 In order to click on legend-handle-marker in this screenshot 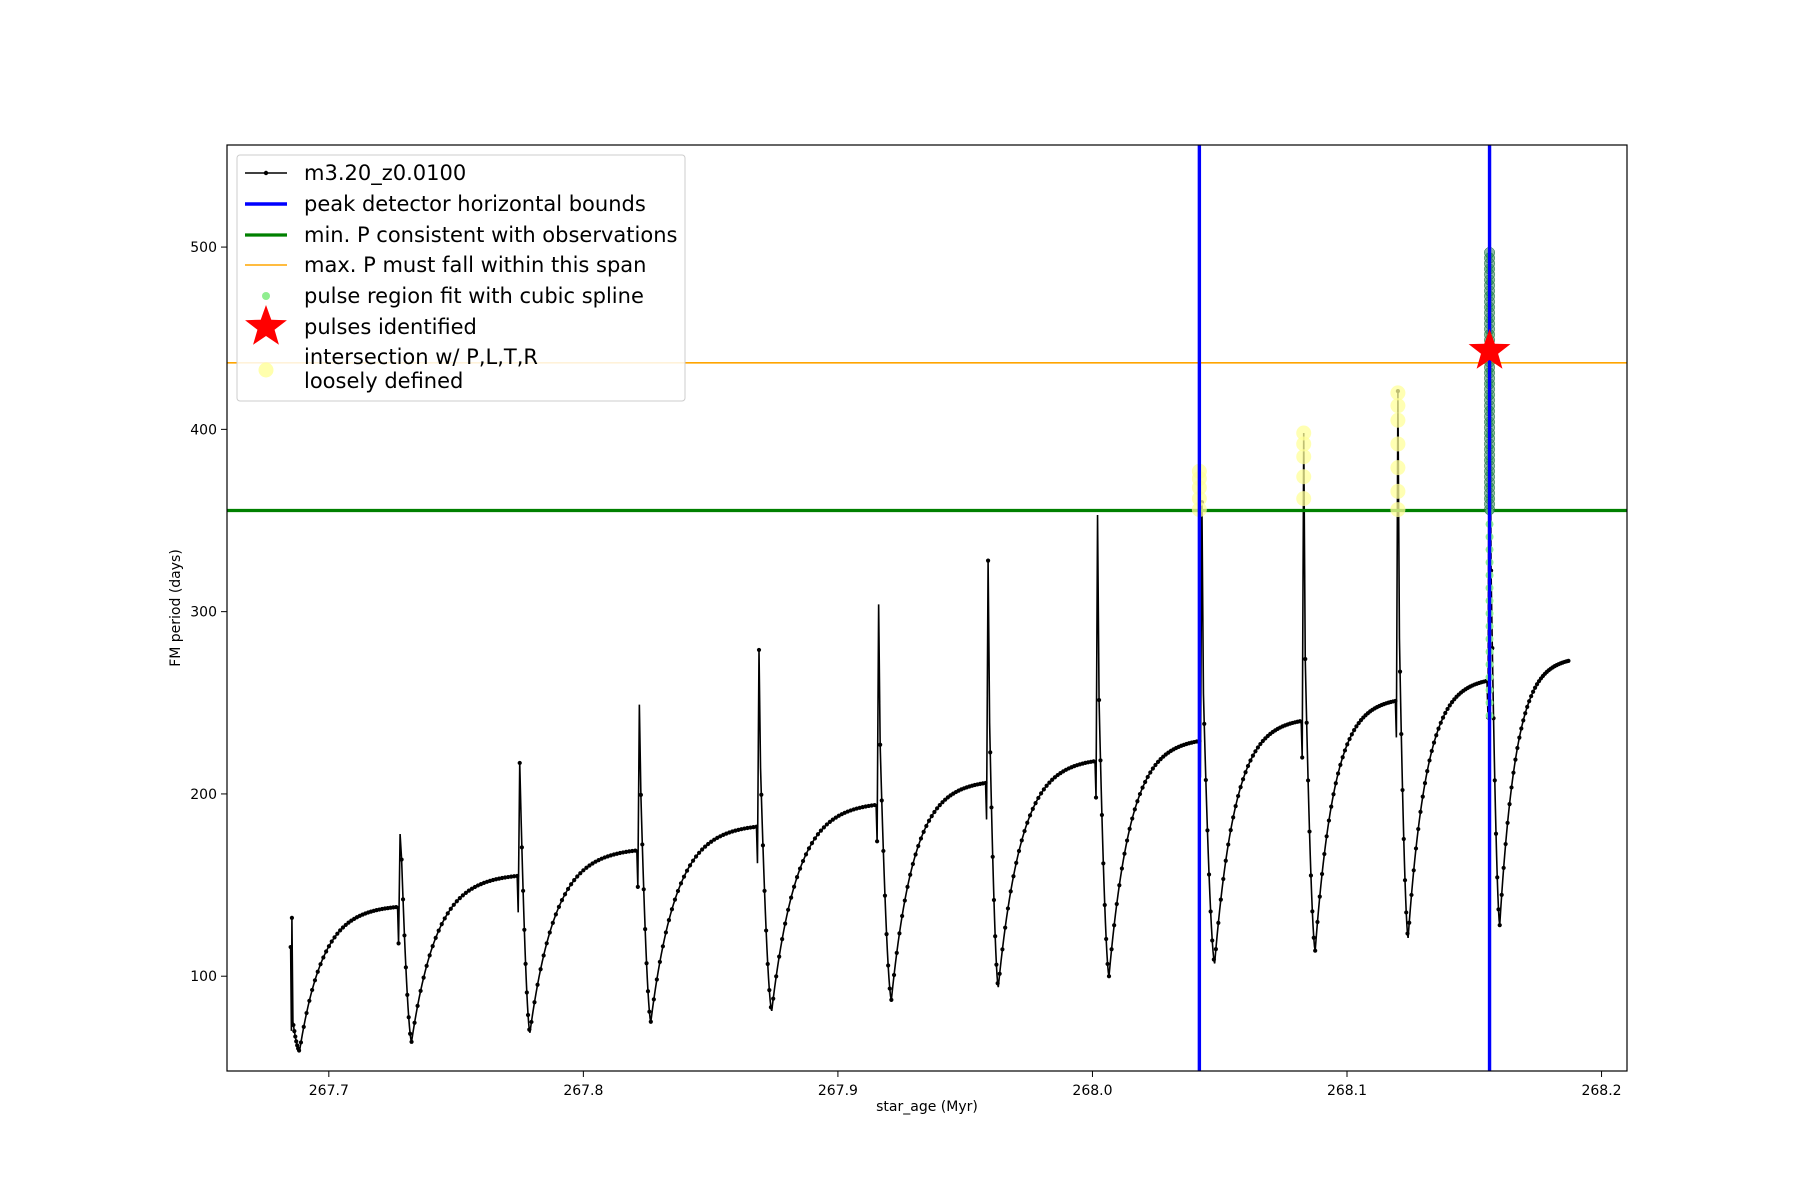, I will do `click(266, 173)`.